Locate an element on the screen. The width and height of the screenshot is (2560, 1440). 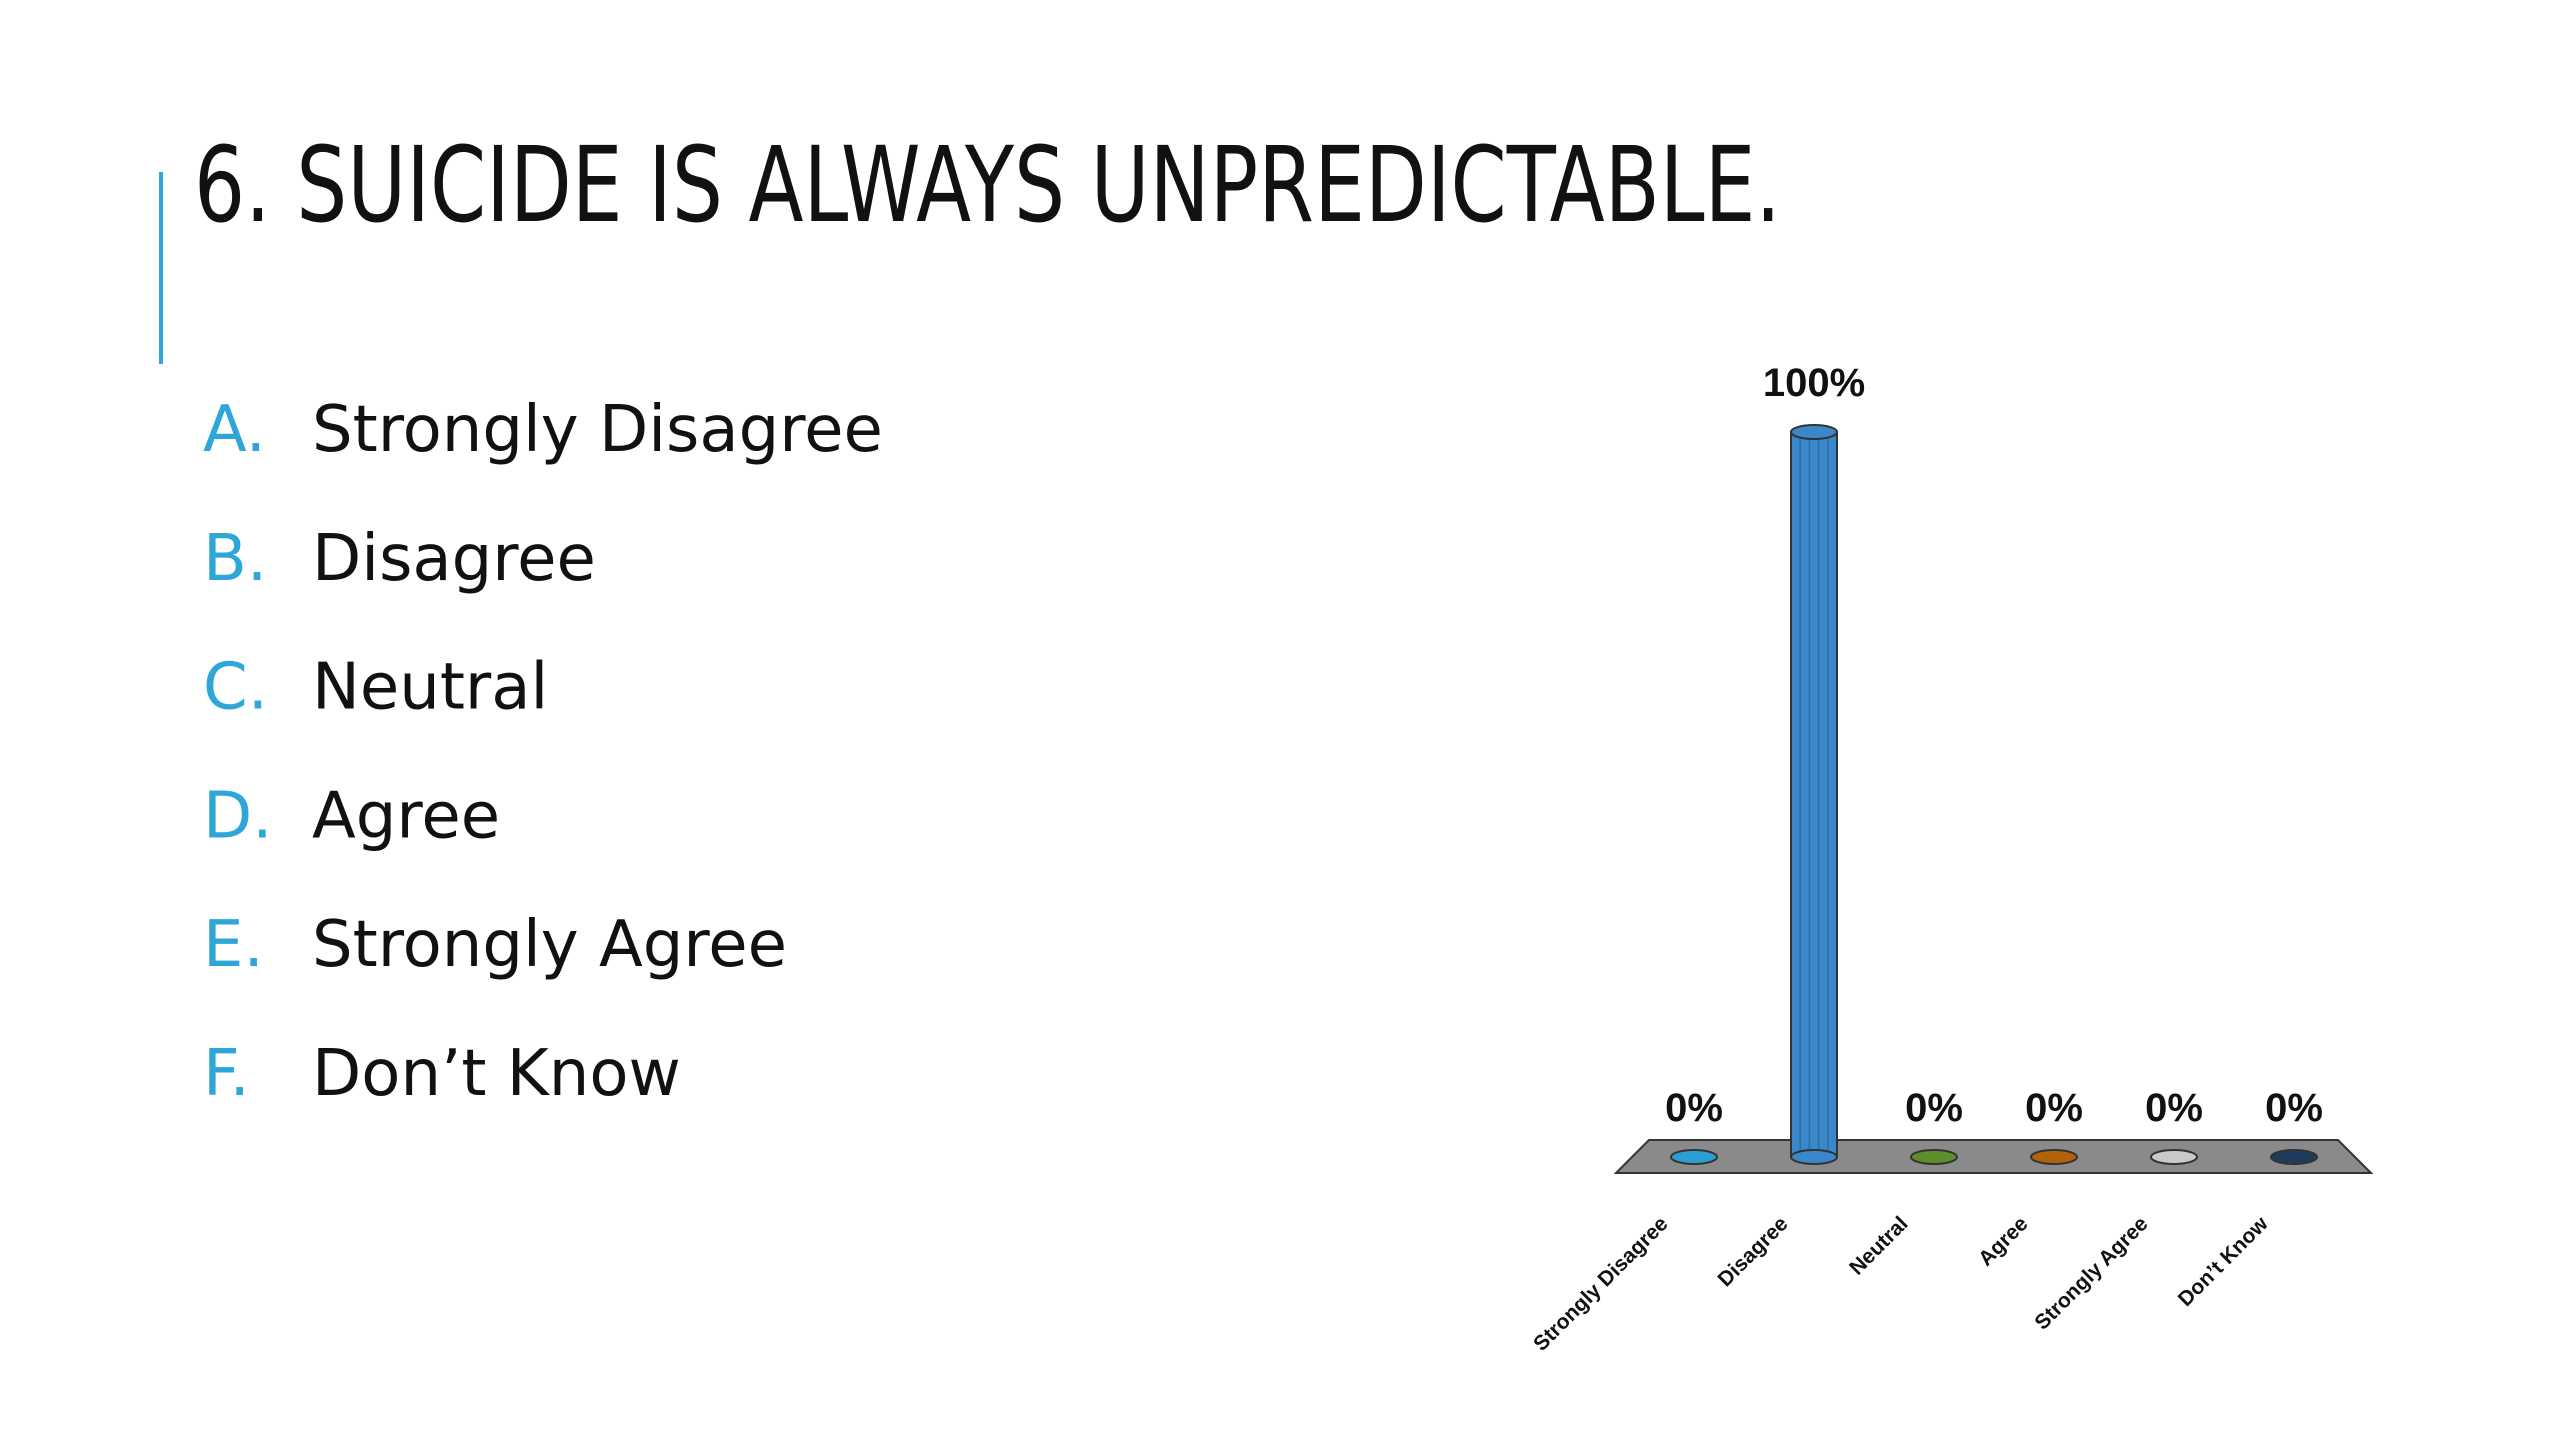
option-letter: D. is located at coordinates (238, 816).